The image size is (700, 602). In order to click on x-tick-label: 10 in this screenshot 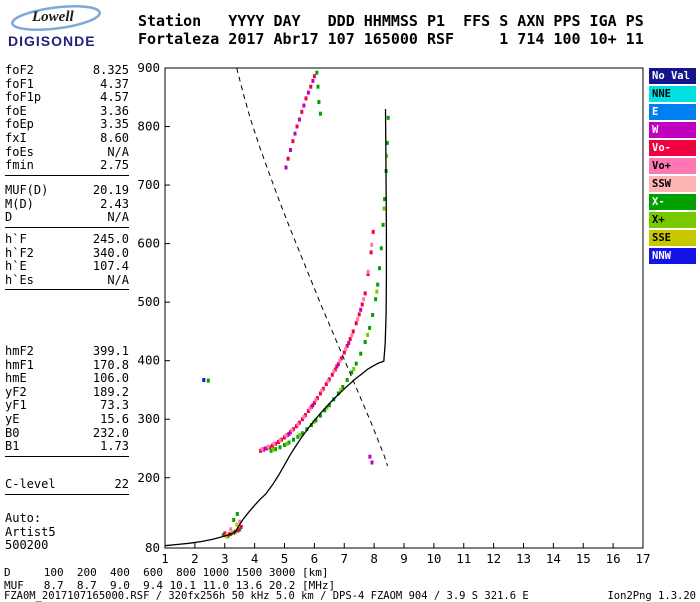, I will do `click(433, 558)`.